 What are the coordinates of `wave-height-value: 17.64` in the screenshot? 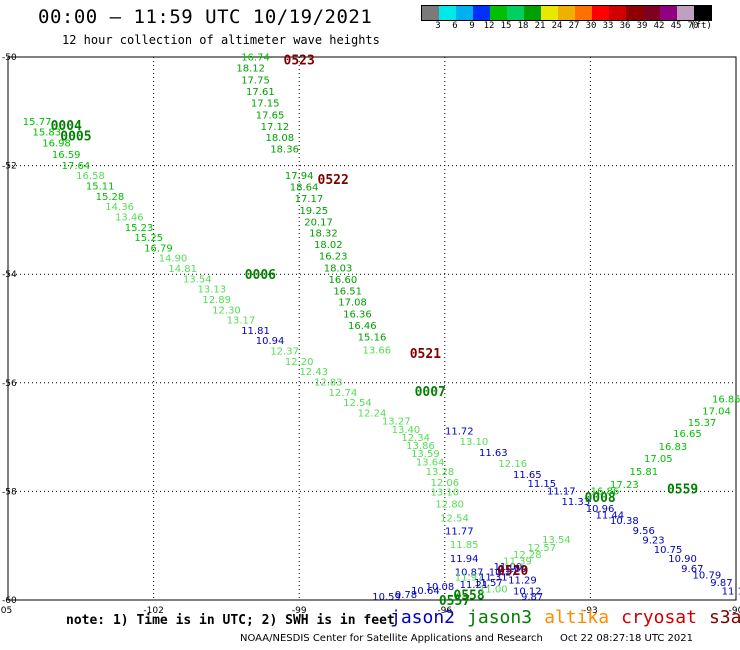 It's located at (76, 166).